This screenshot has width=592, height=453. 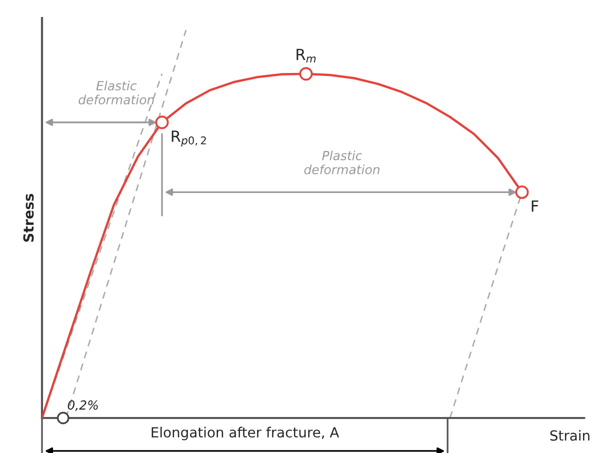 What do you see at coordinates (306, 55) in the screenshot?
I see `annotation: R$_{m}$` at bounding box center [306, 55].